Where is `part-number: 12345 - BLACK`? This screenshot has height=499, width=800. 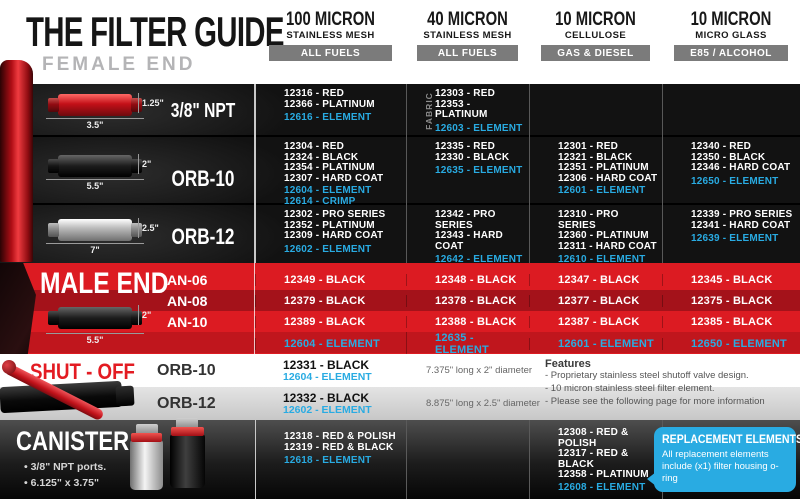
part-number: 12345 - BLACK is located at coordinates (731, 279).